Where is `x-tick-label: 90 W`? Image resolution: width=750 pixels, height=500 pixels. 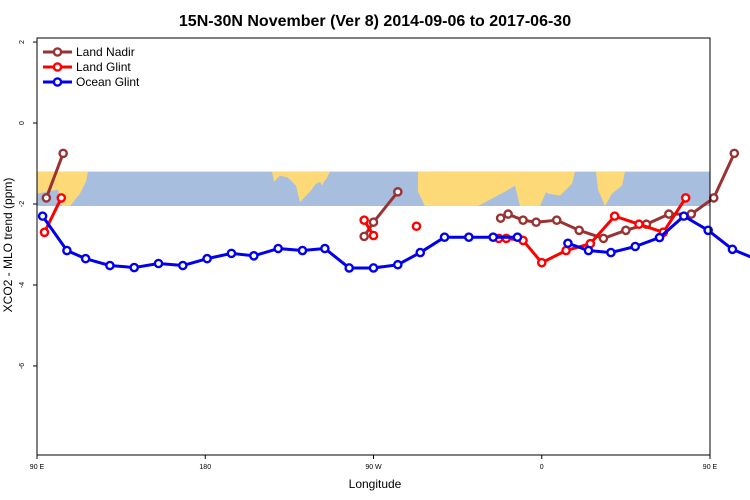
x-tick-label: 90 W is located at coordinates (373, 467).